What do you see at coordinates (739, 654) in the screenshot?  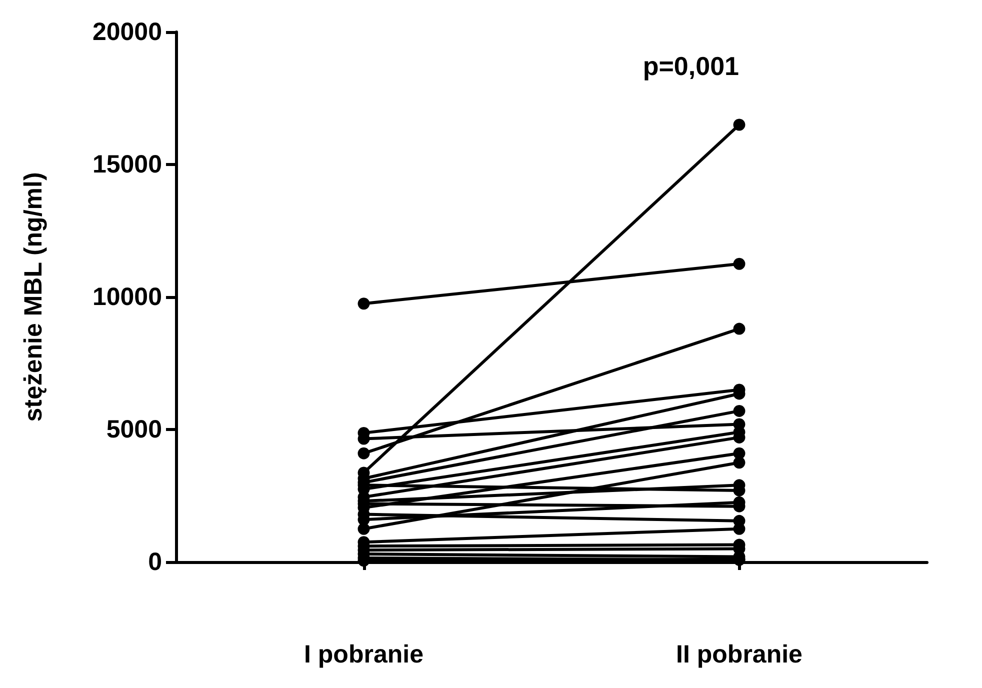 I see `x-tick-label: II pobranie` at bounding box center [739, 654].